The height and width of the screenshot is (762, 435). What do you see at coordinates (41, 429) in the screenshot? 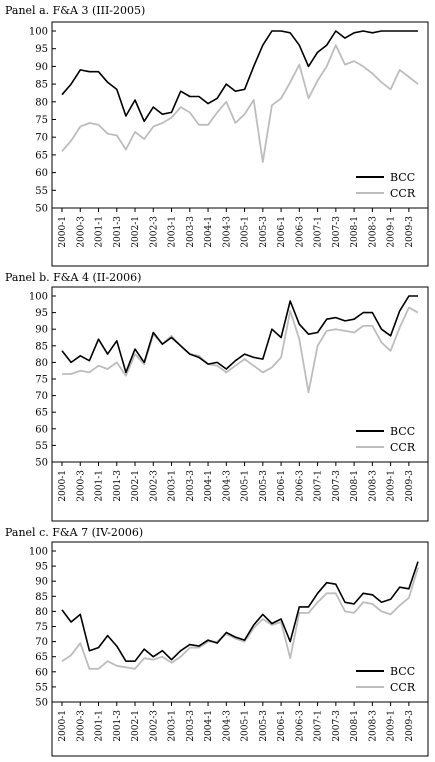
I see `y-tick-label: 60` at bounding box center [41, 429].